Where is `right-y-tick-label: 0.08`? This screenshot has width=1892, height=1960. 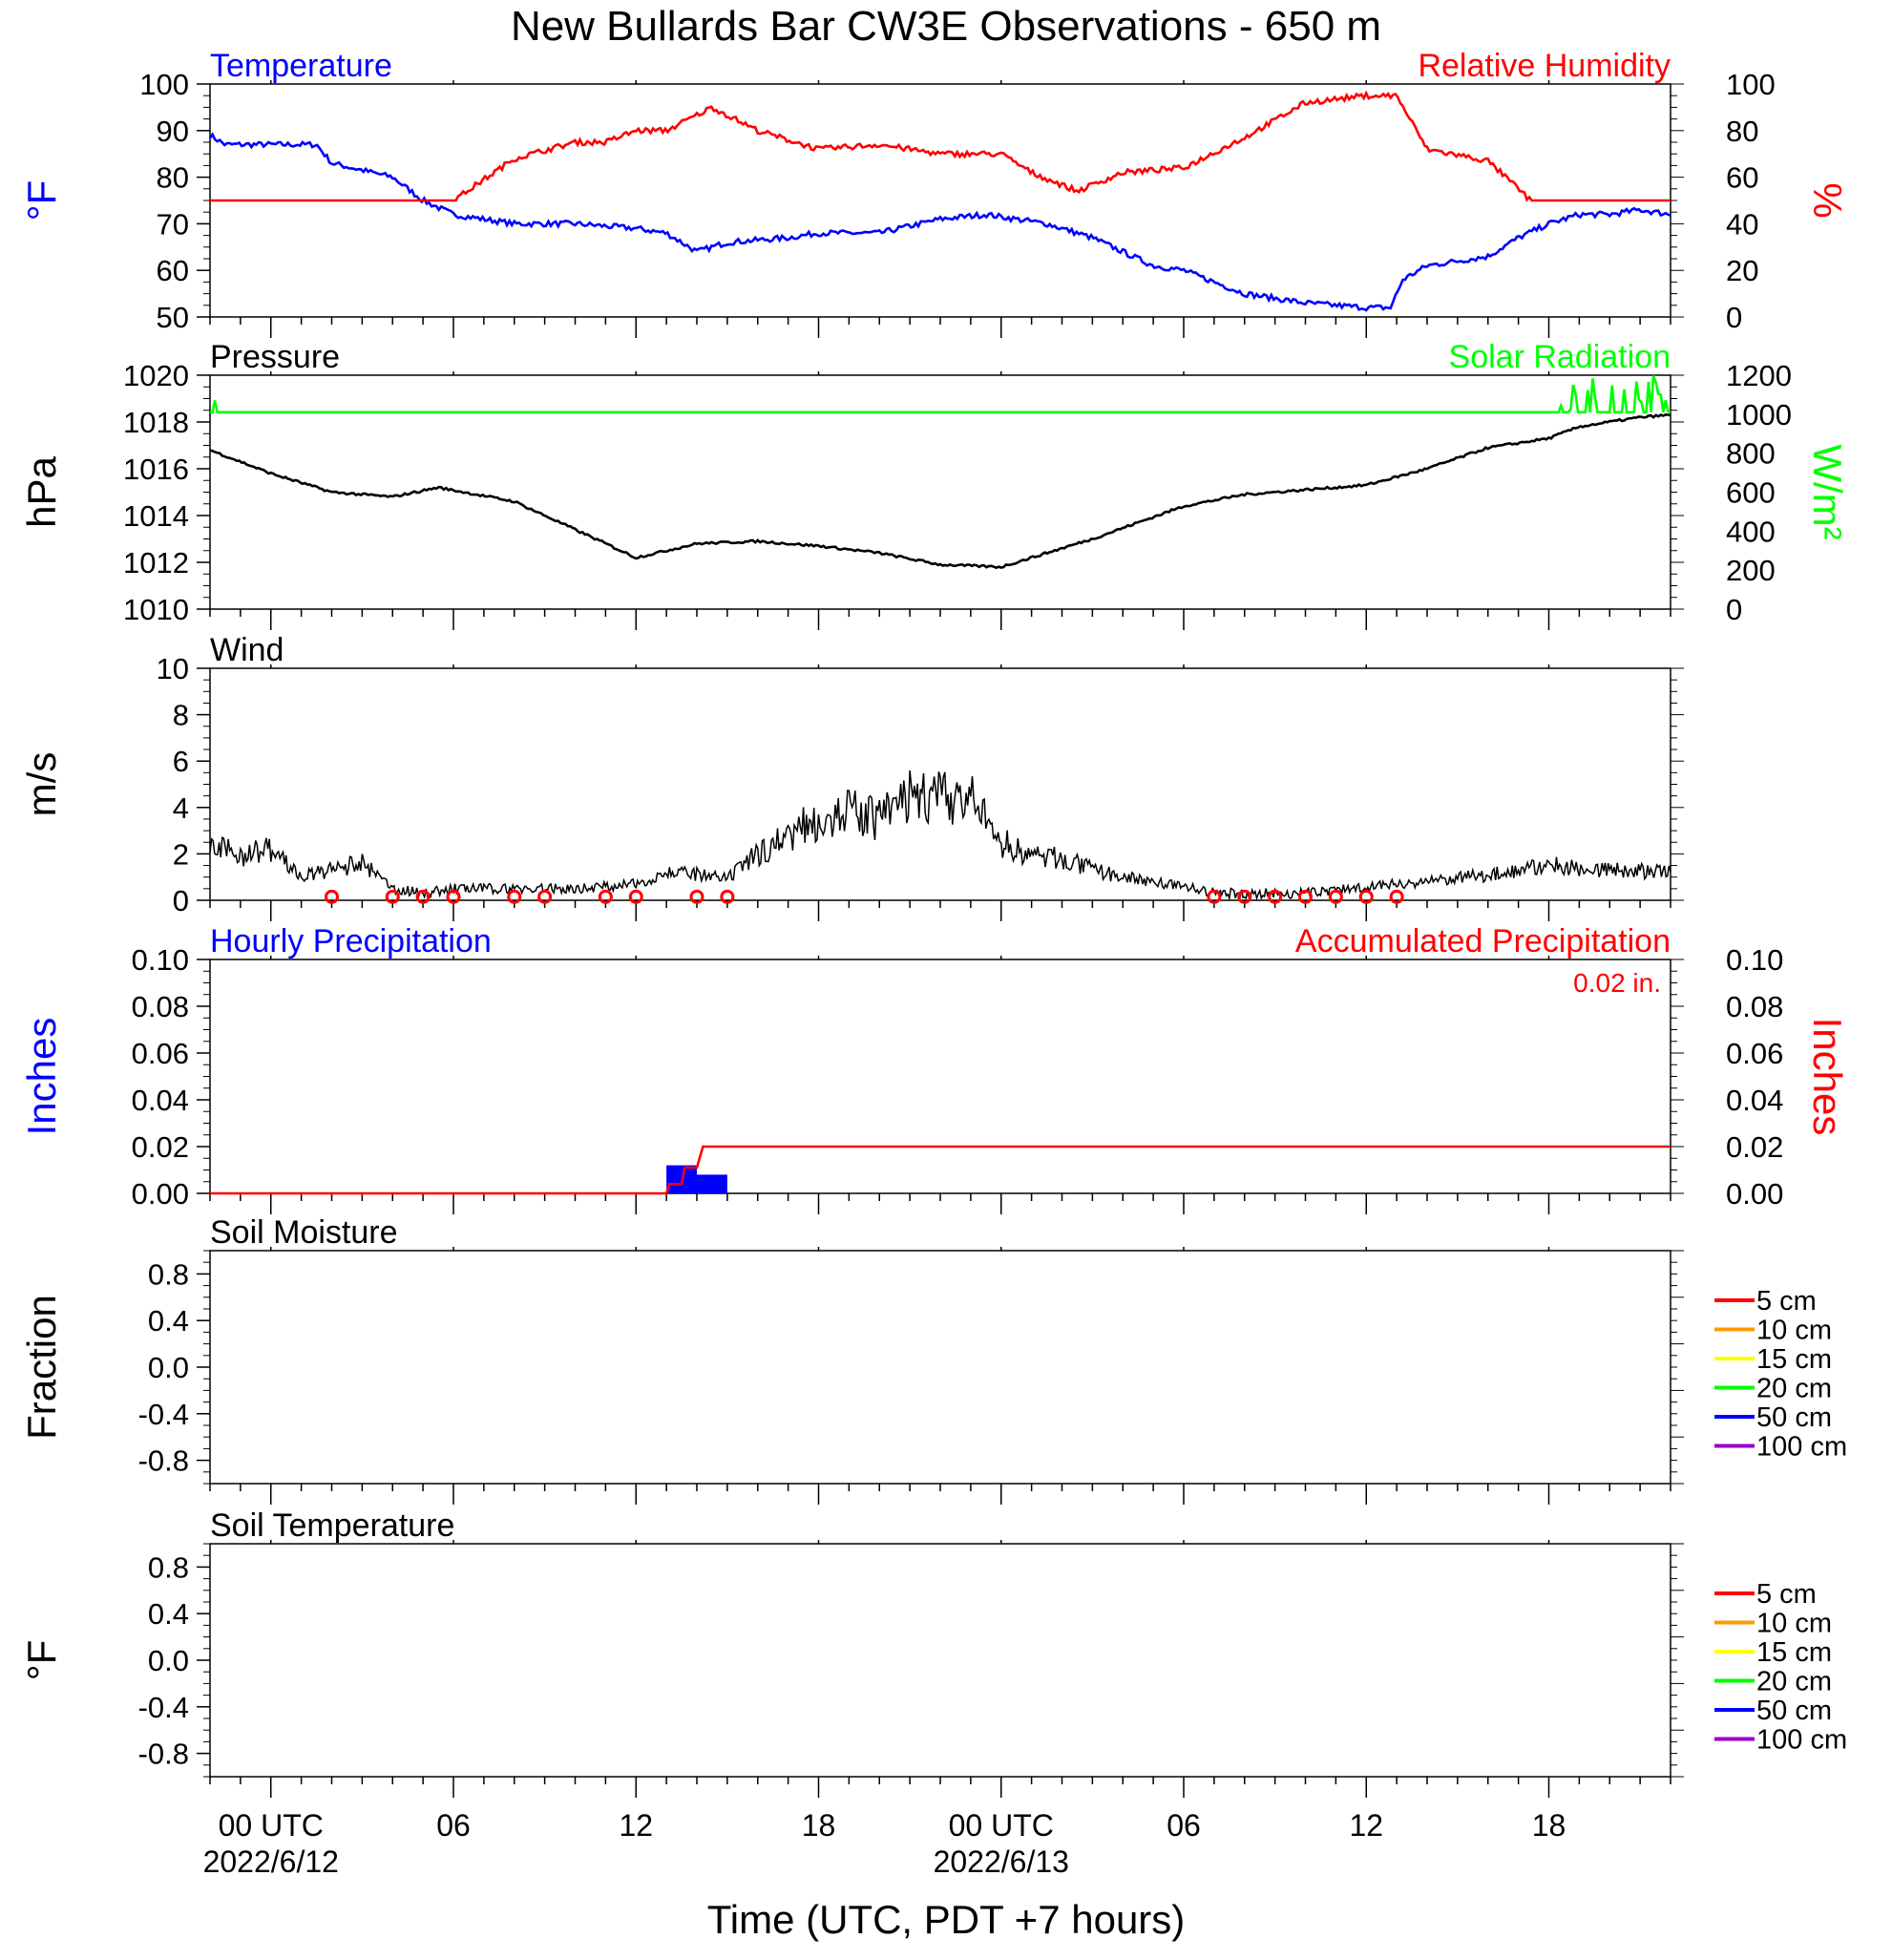 right-y-tick-label: 0.08 is located at coordinates (1754, 1006).